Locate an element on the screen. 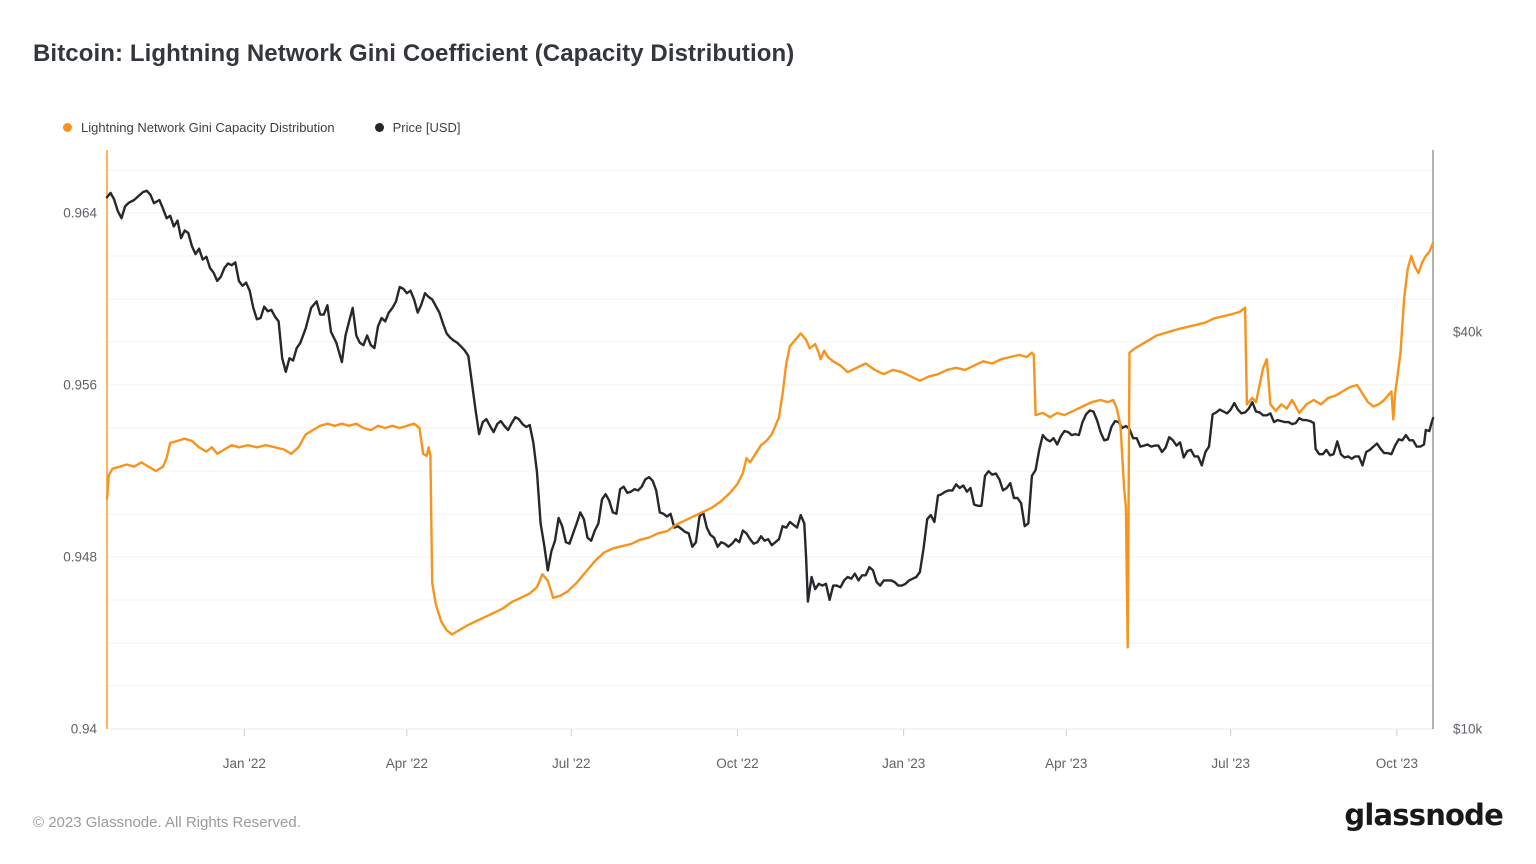 Image resolution: width=1536 pixels, height=864 pixels. x-axis-label: Jan '23 is located at coordinates (903, 763).